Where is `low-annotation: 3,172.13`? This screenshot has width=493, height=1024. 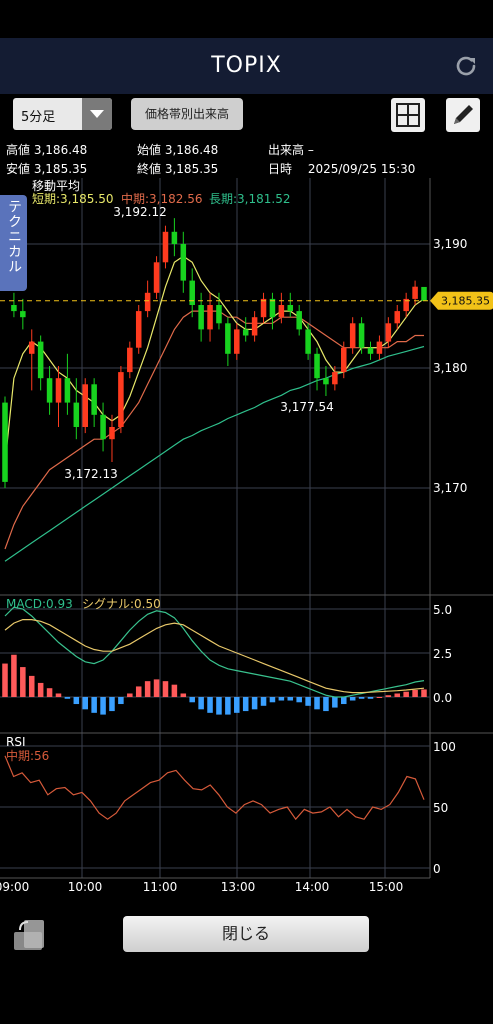 low-annotation: 3,172.13 is located at coordinates (90, 474).